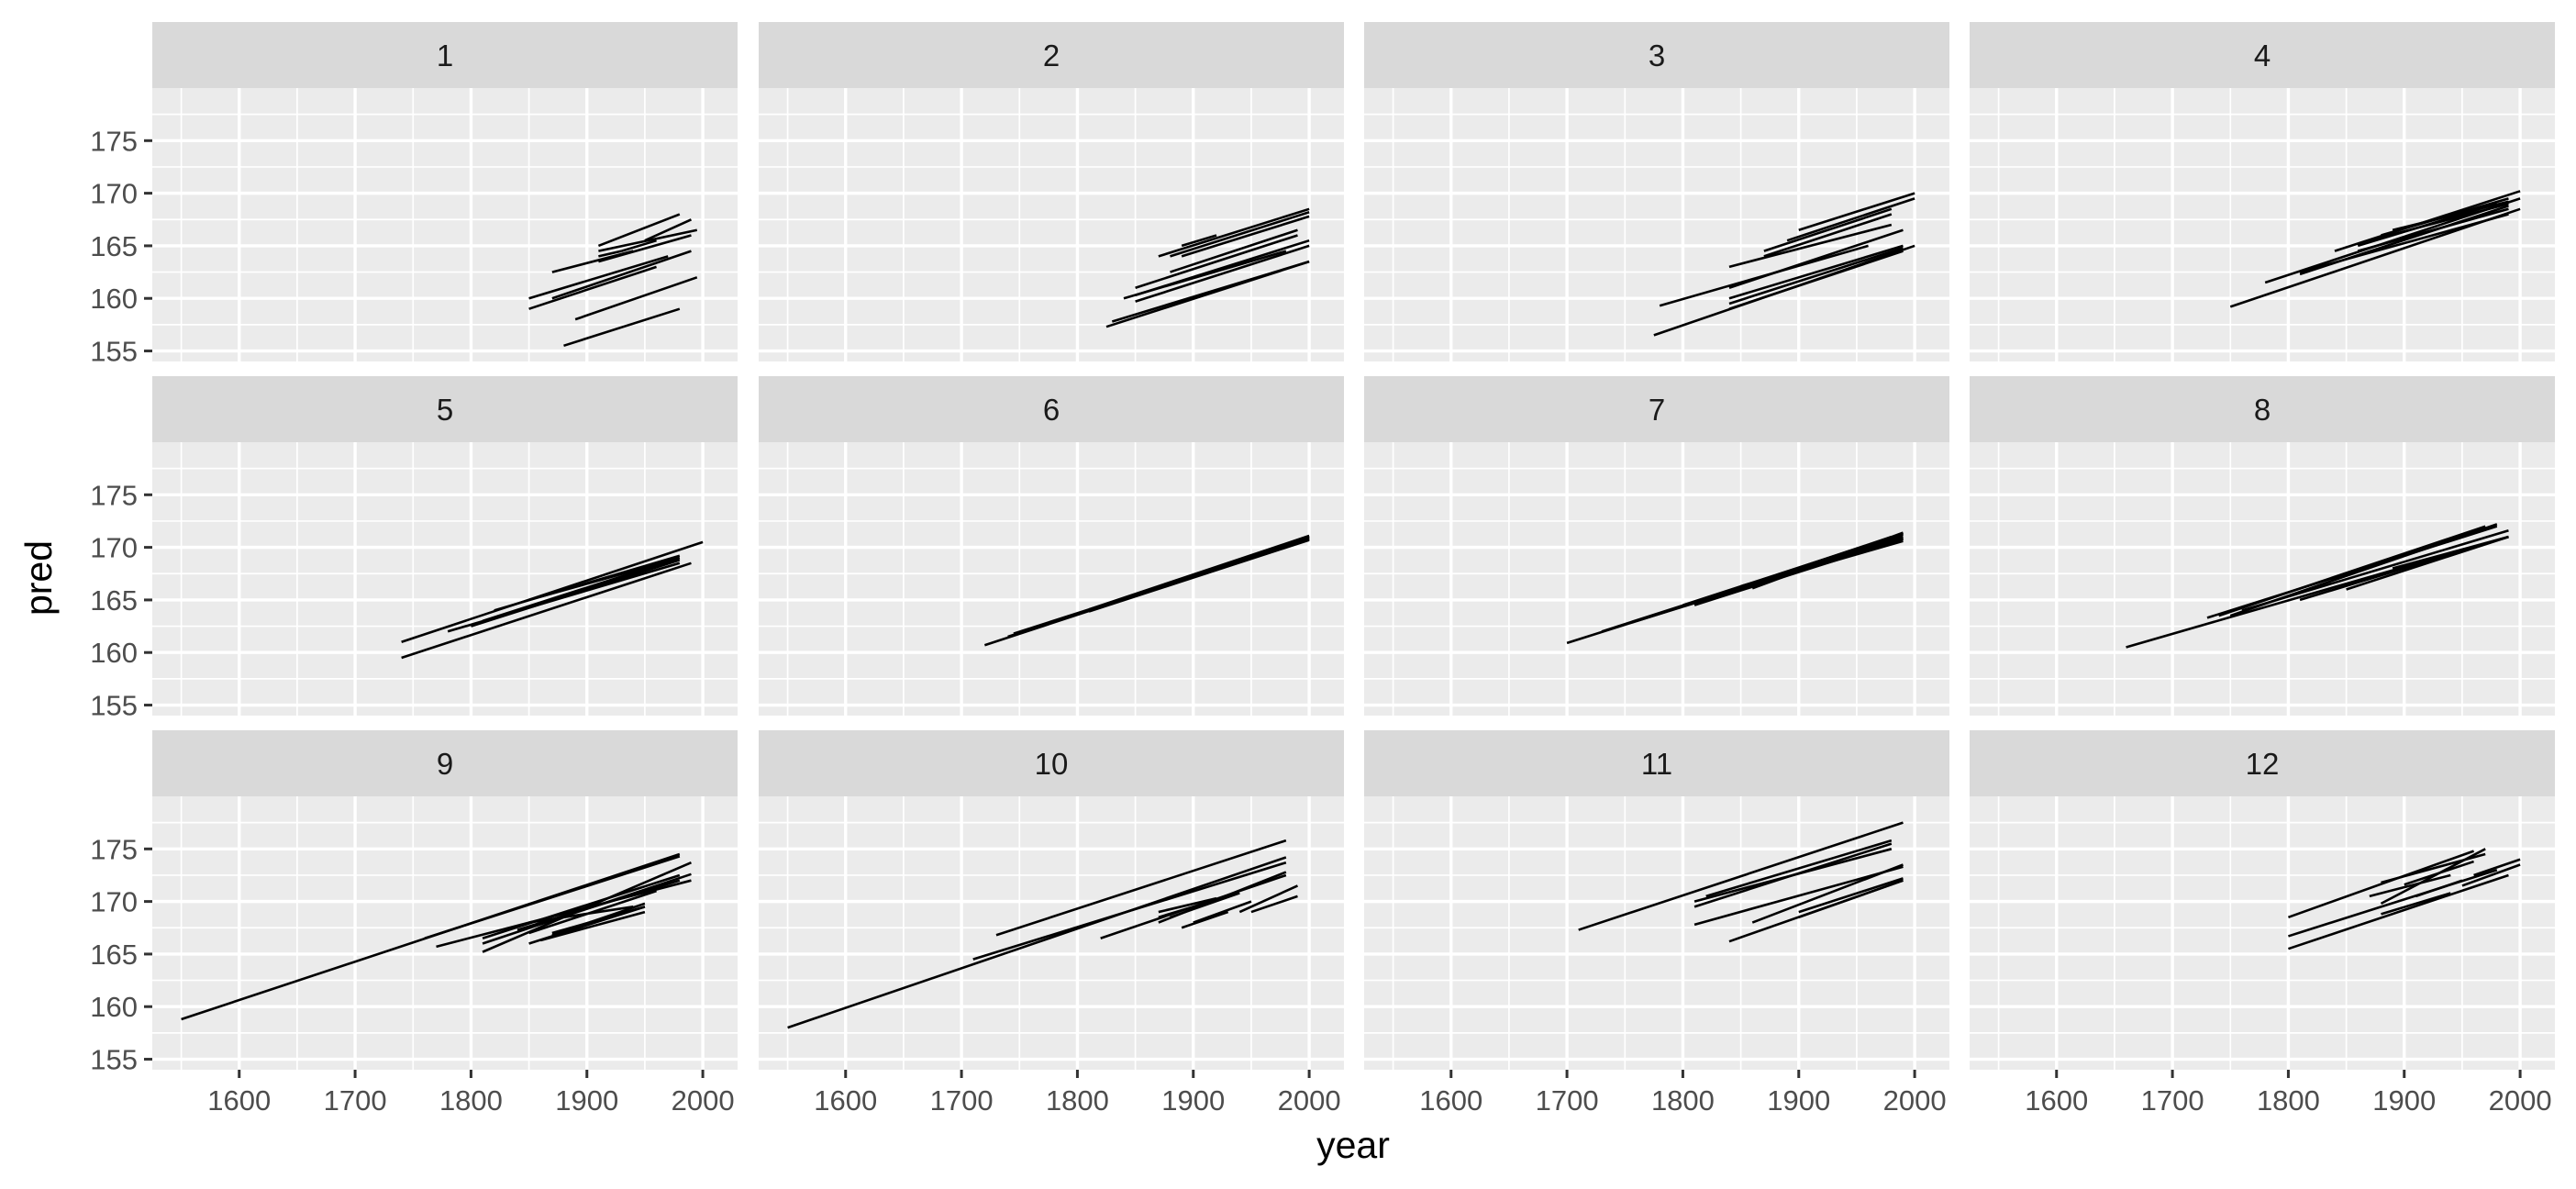  I want to click on facet-panel-5: 5 155 160 165 170 175, so click(414, 549).